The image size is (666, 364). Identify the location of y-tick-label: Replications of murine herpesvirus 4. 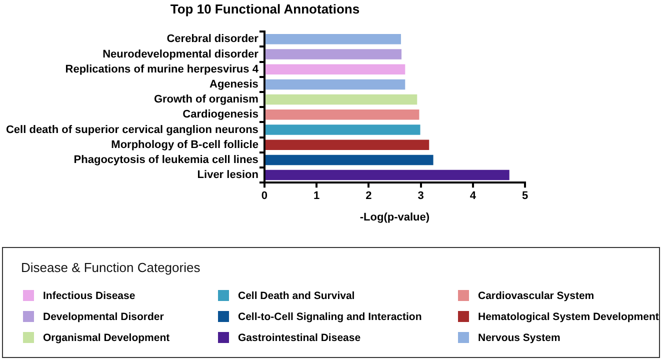
(162, 69).